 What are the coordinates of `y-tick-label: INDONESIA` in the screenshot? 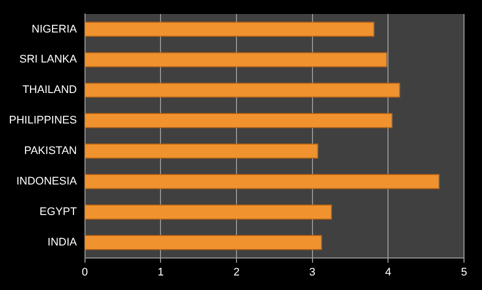 It's located at (47, 182).